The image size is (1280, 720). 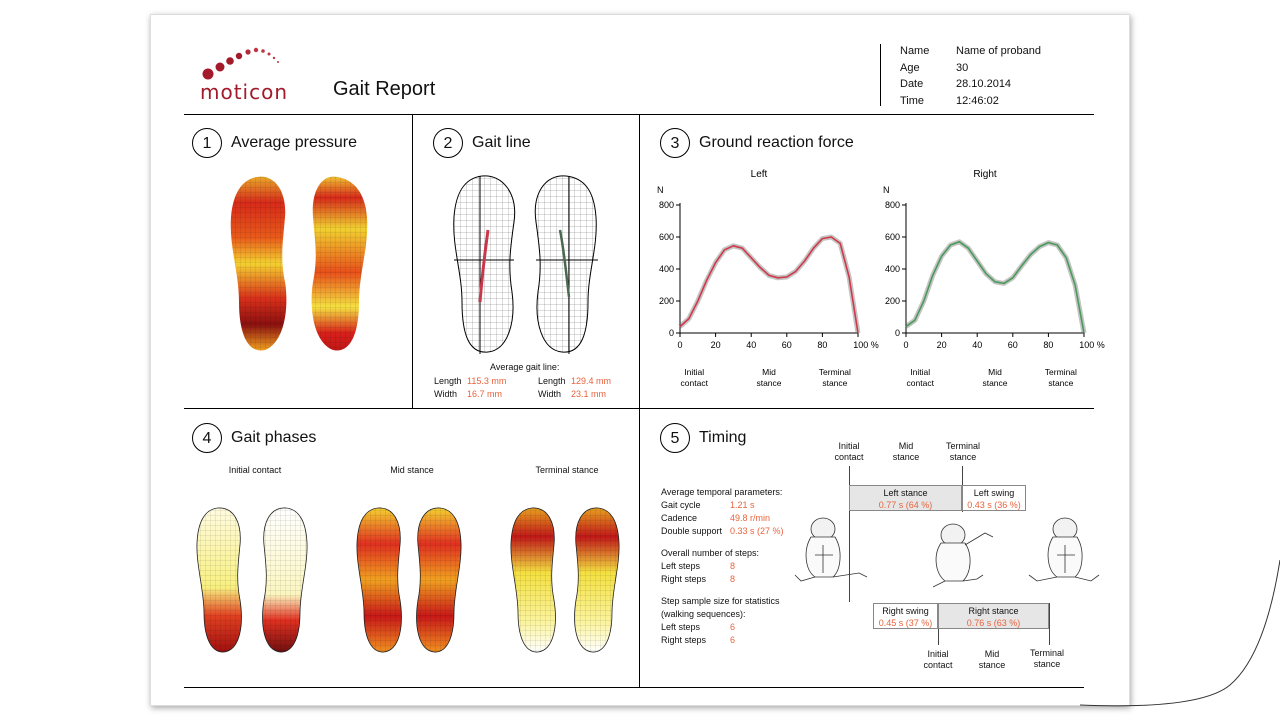 What do you see at coordinates (254, 438) in the screenshot?
I see `section-gait-phases: 4 Gait phases` at bounding box center [254, 438].